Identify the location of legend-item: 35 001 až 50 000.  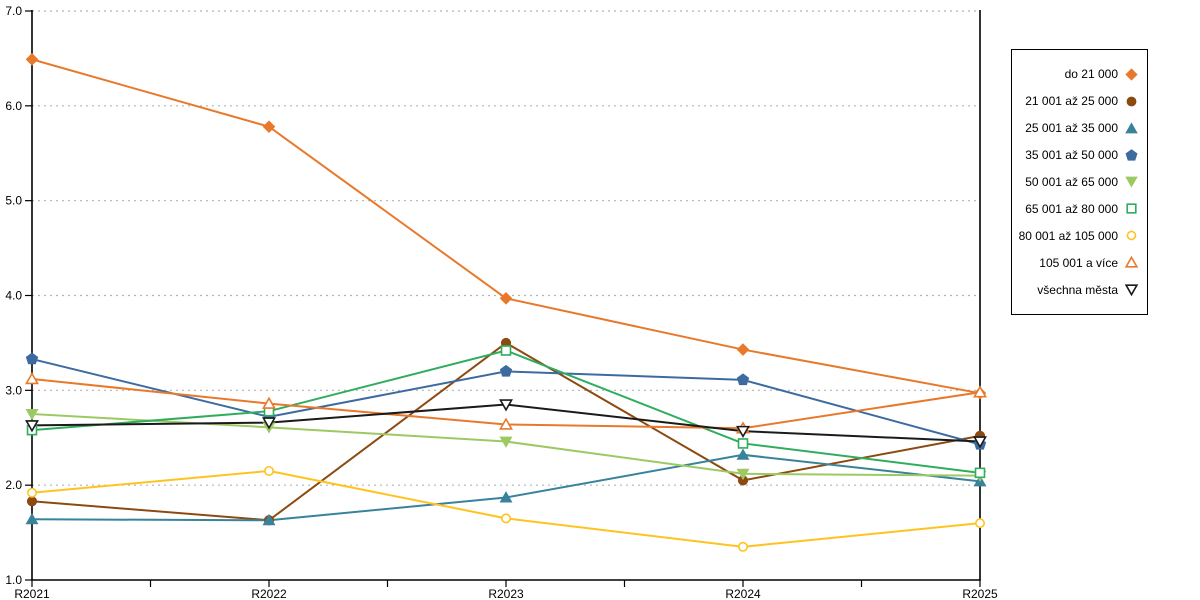
(1079, 155).